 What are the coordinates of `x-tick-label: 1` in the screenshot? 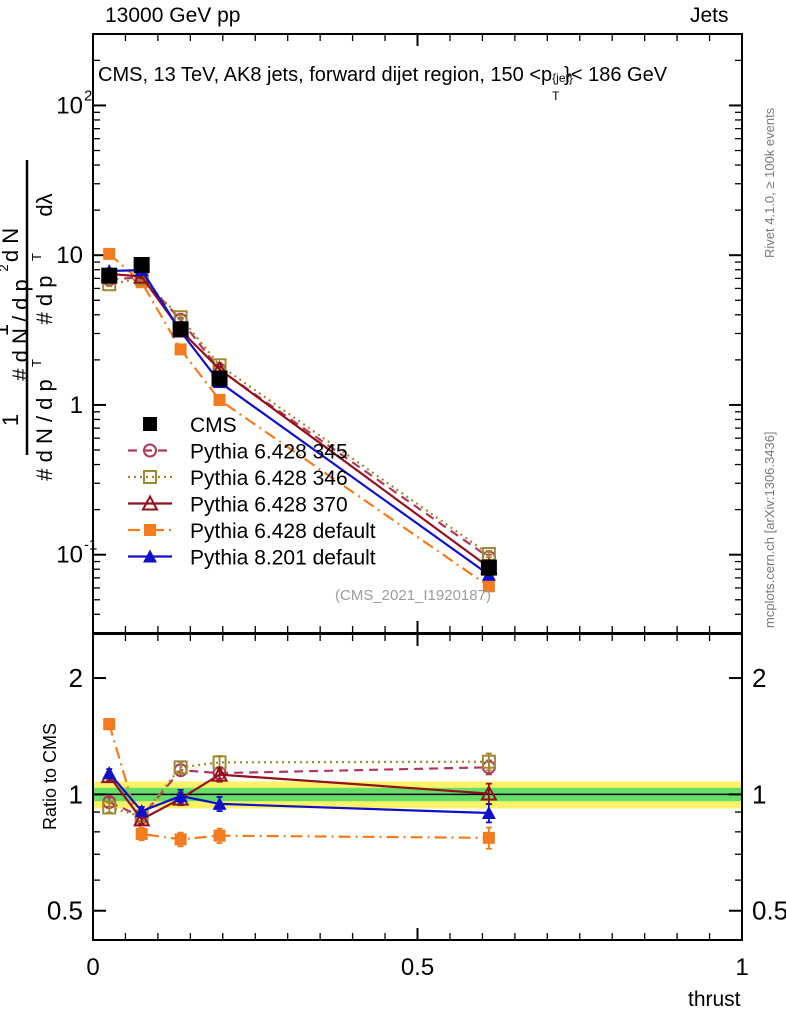 It's located at (741, 967).